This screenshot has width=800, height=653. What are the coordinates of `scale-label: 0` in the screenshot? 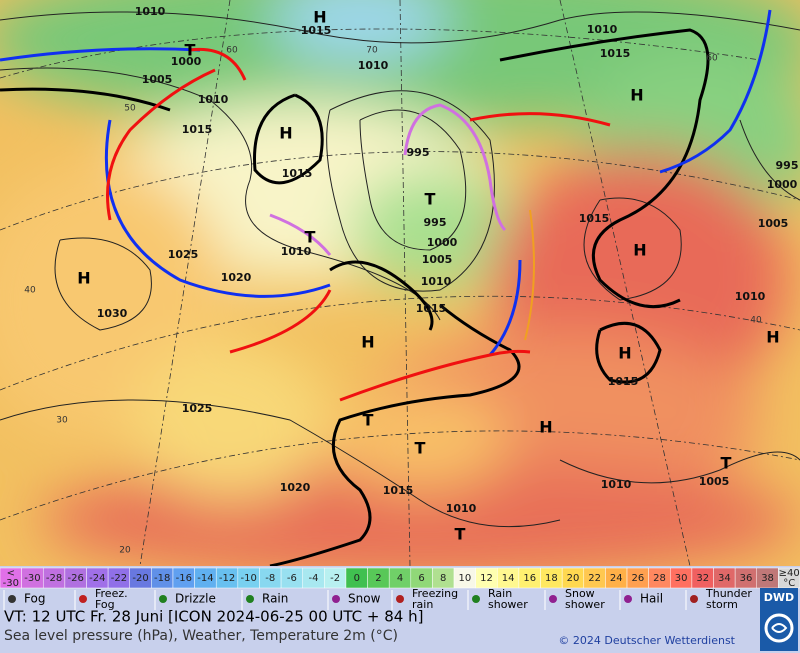 It's located at (357, 578).